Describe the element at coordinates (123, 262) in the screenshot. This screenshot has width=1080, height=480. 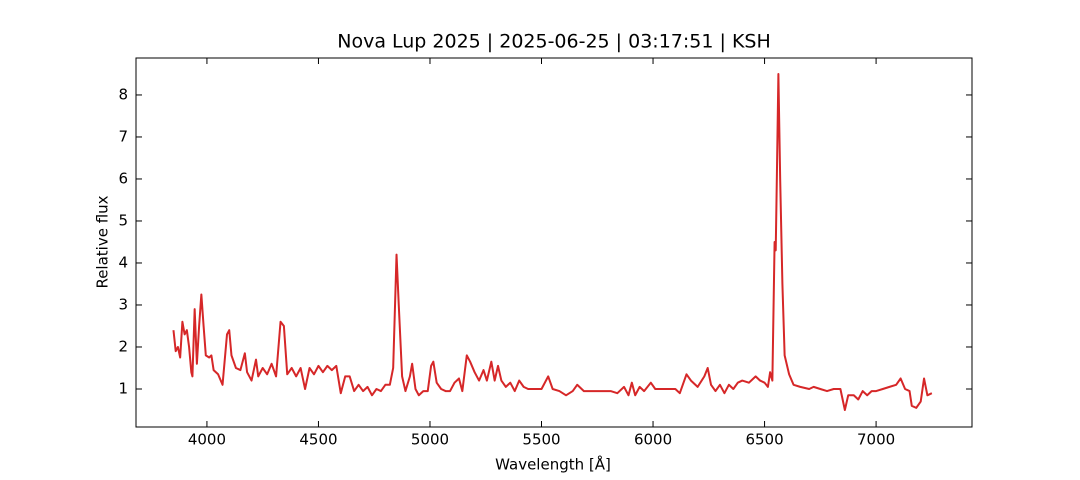
I see `y-tick-label: 4` at that location.